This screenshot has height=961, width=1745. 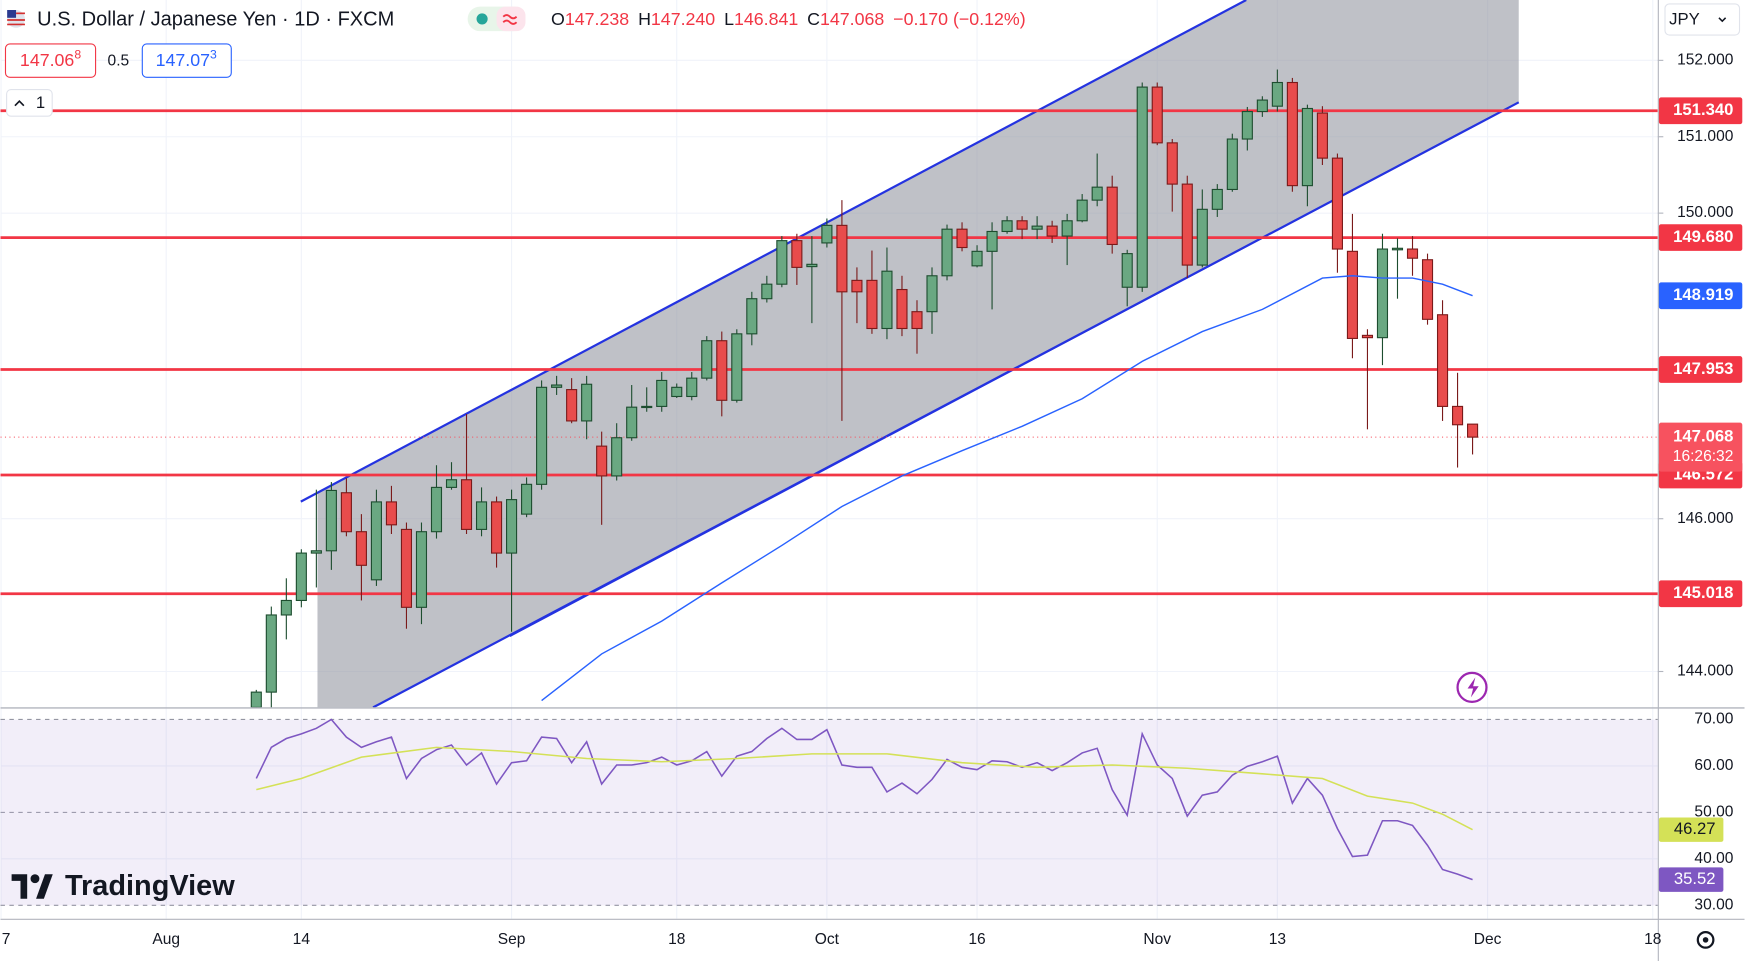 What do you see at coordinates (1713, 858) in the screenshot?
I see `y-tick-label: 40.00` at bounding box center [1713, 858].